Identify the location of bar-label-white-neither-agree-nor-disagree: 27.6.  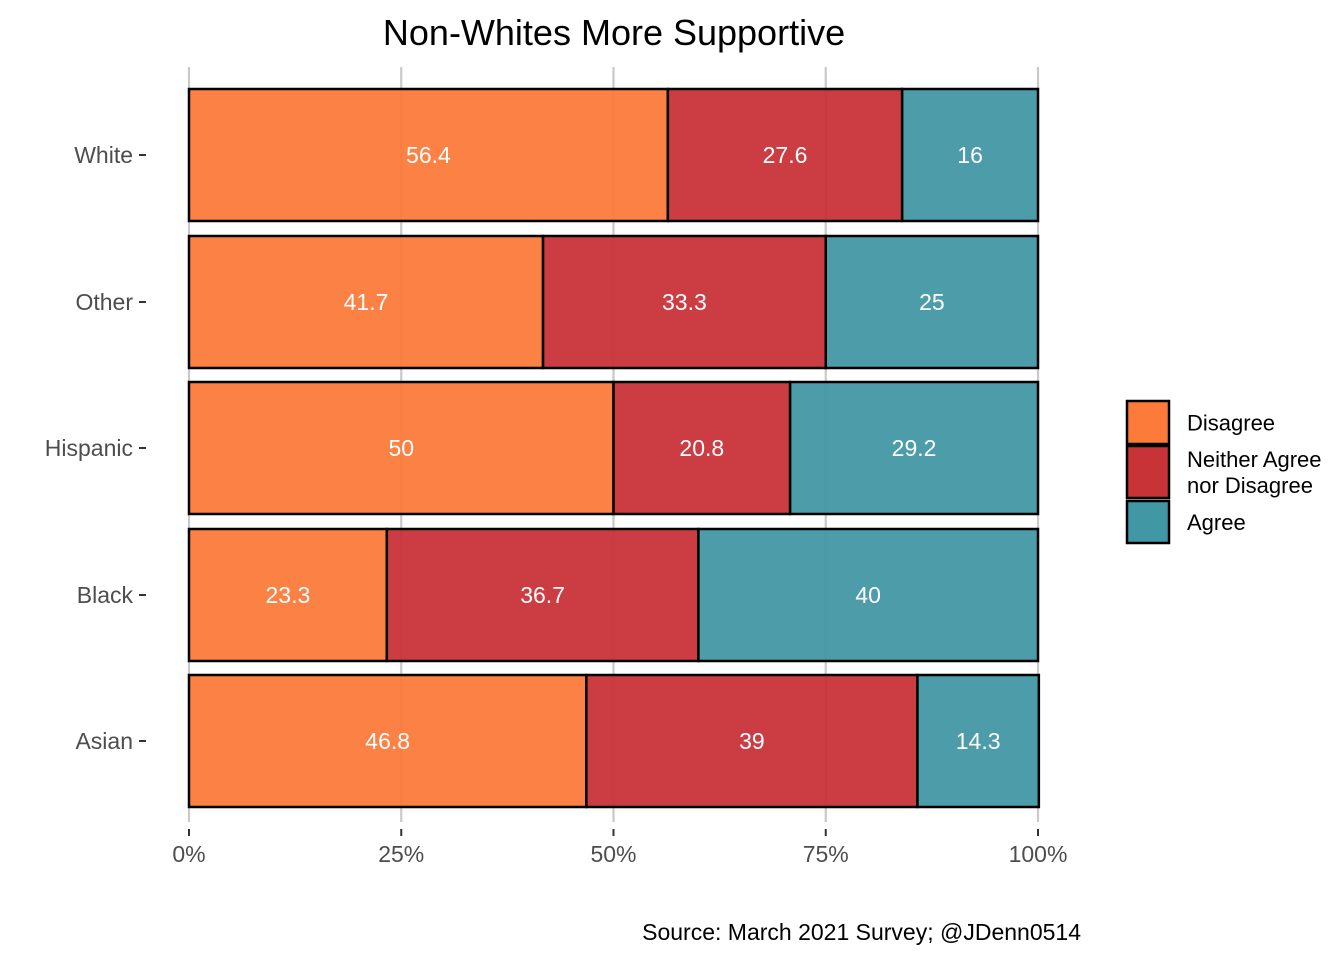
(785, 155).